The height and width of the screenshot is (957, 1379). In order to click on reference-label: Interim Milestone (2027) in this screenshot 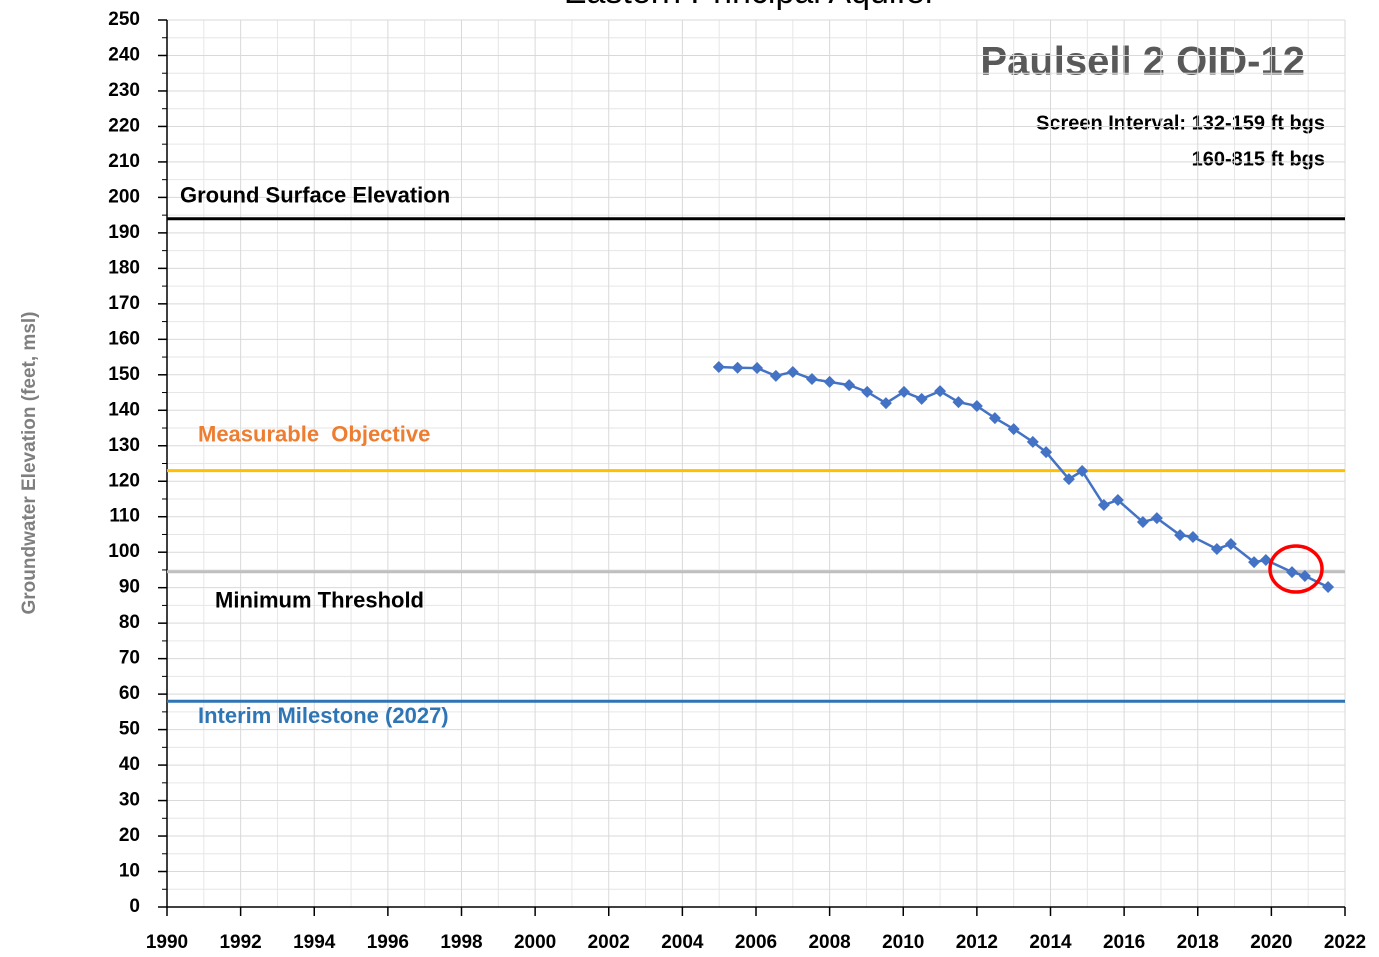, I will do `click(323, 715)`.